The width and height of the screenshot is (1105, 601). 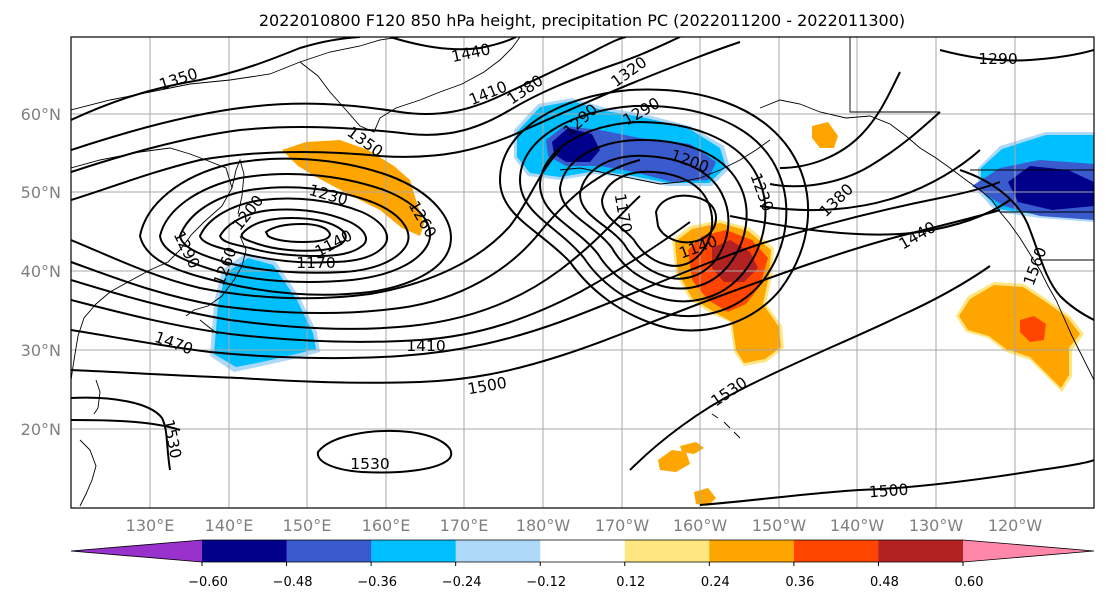 What do you see at coordinates (1015, 525) in the screenshot?
I see `lon-label: 120°W` at bounding box center [1015, 525].